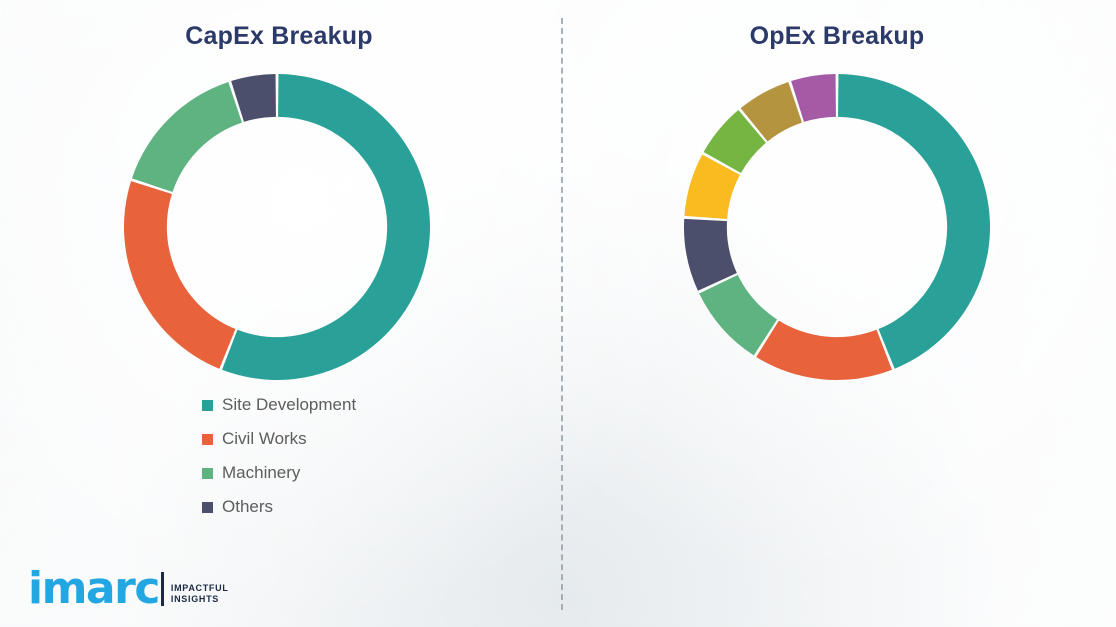 This screenshot has height=627, width=1116. I want to click on panel-divider, so click(562, 314).